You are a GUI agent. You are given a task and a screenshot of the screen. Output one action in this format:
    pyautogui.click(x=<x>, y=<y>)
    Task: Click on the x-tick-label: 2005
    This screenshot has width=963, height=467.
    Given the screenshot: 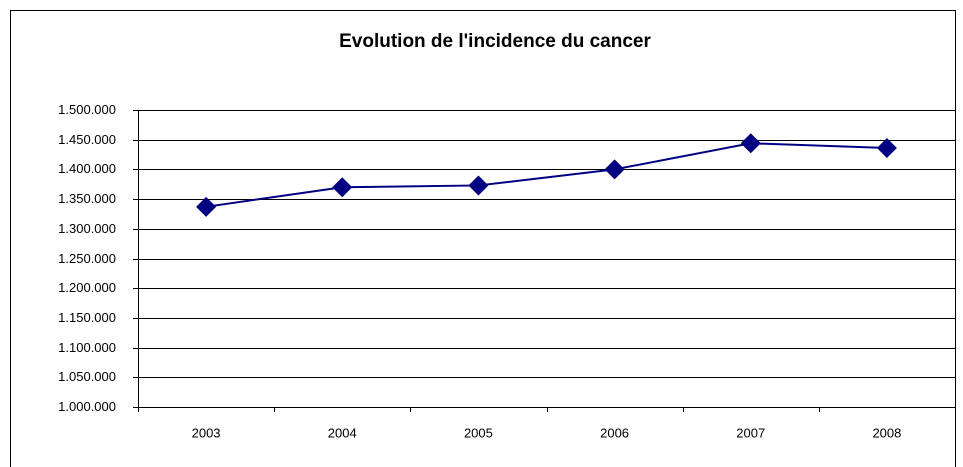 What is the action you would take?
    pyautogui.click(x=478, y=432)
    